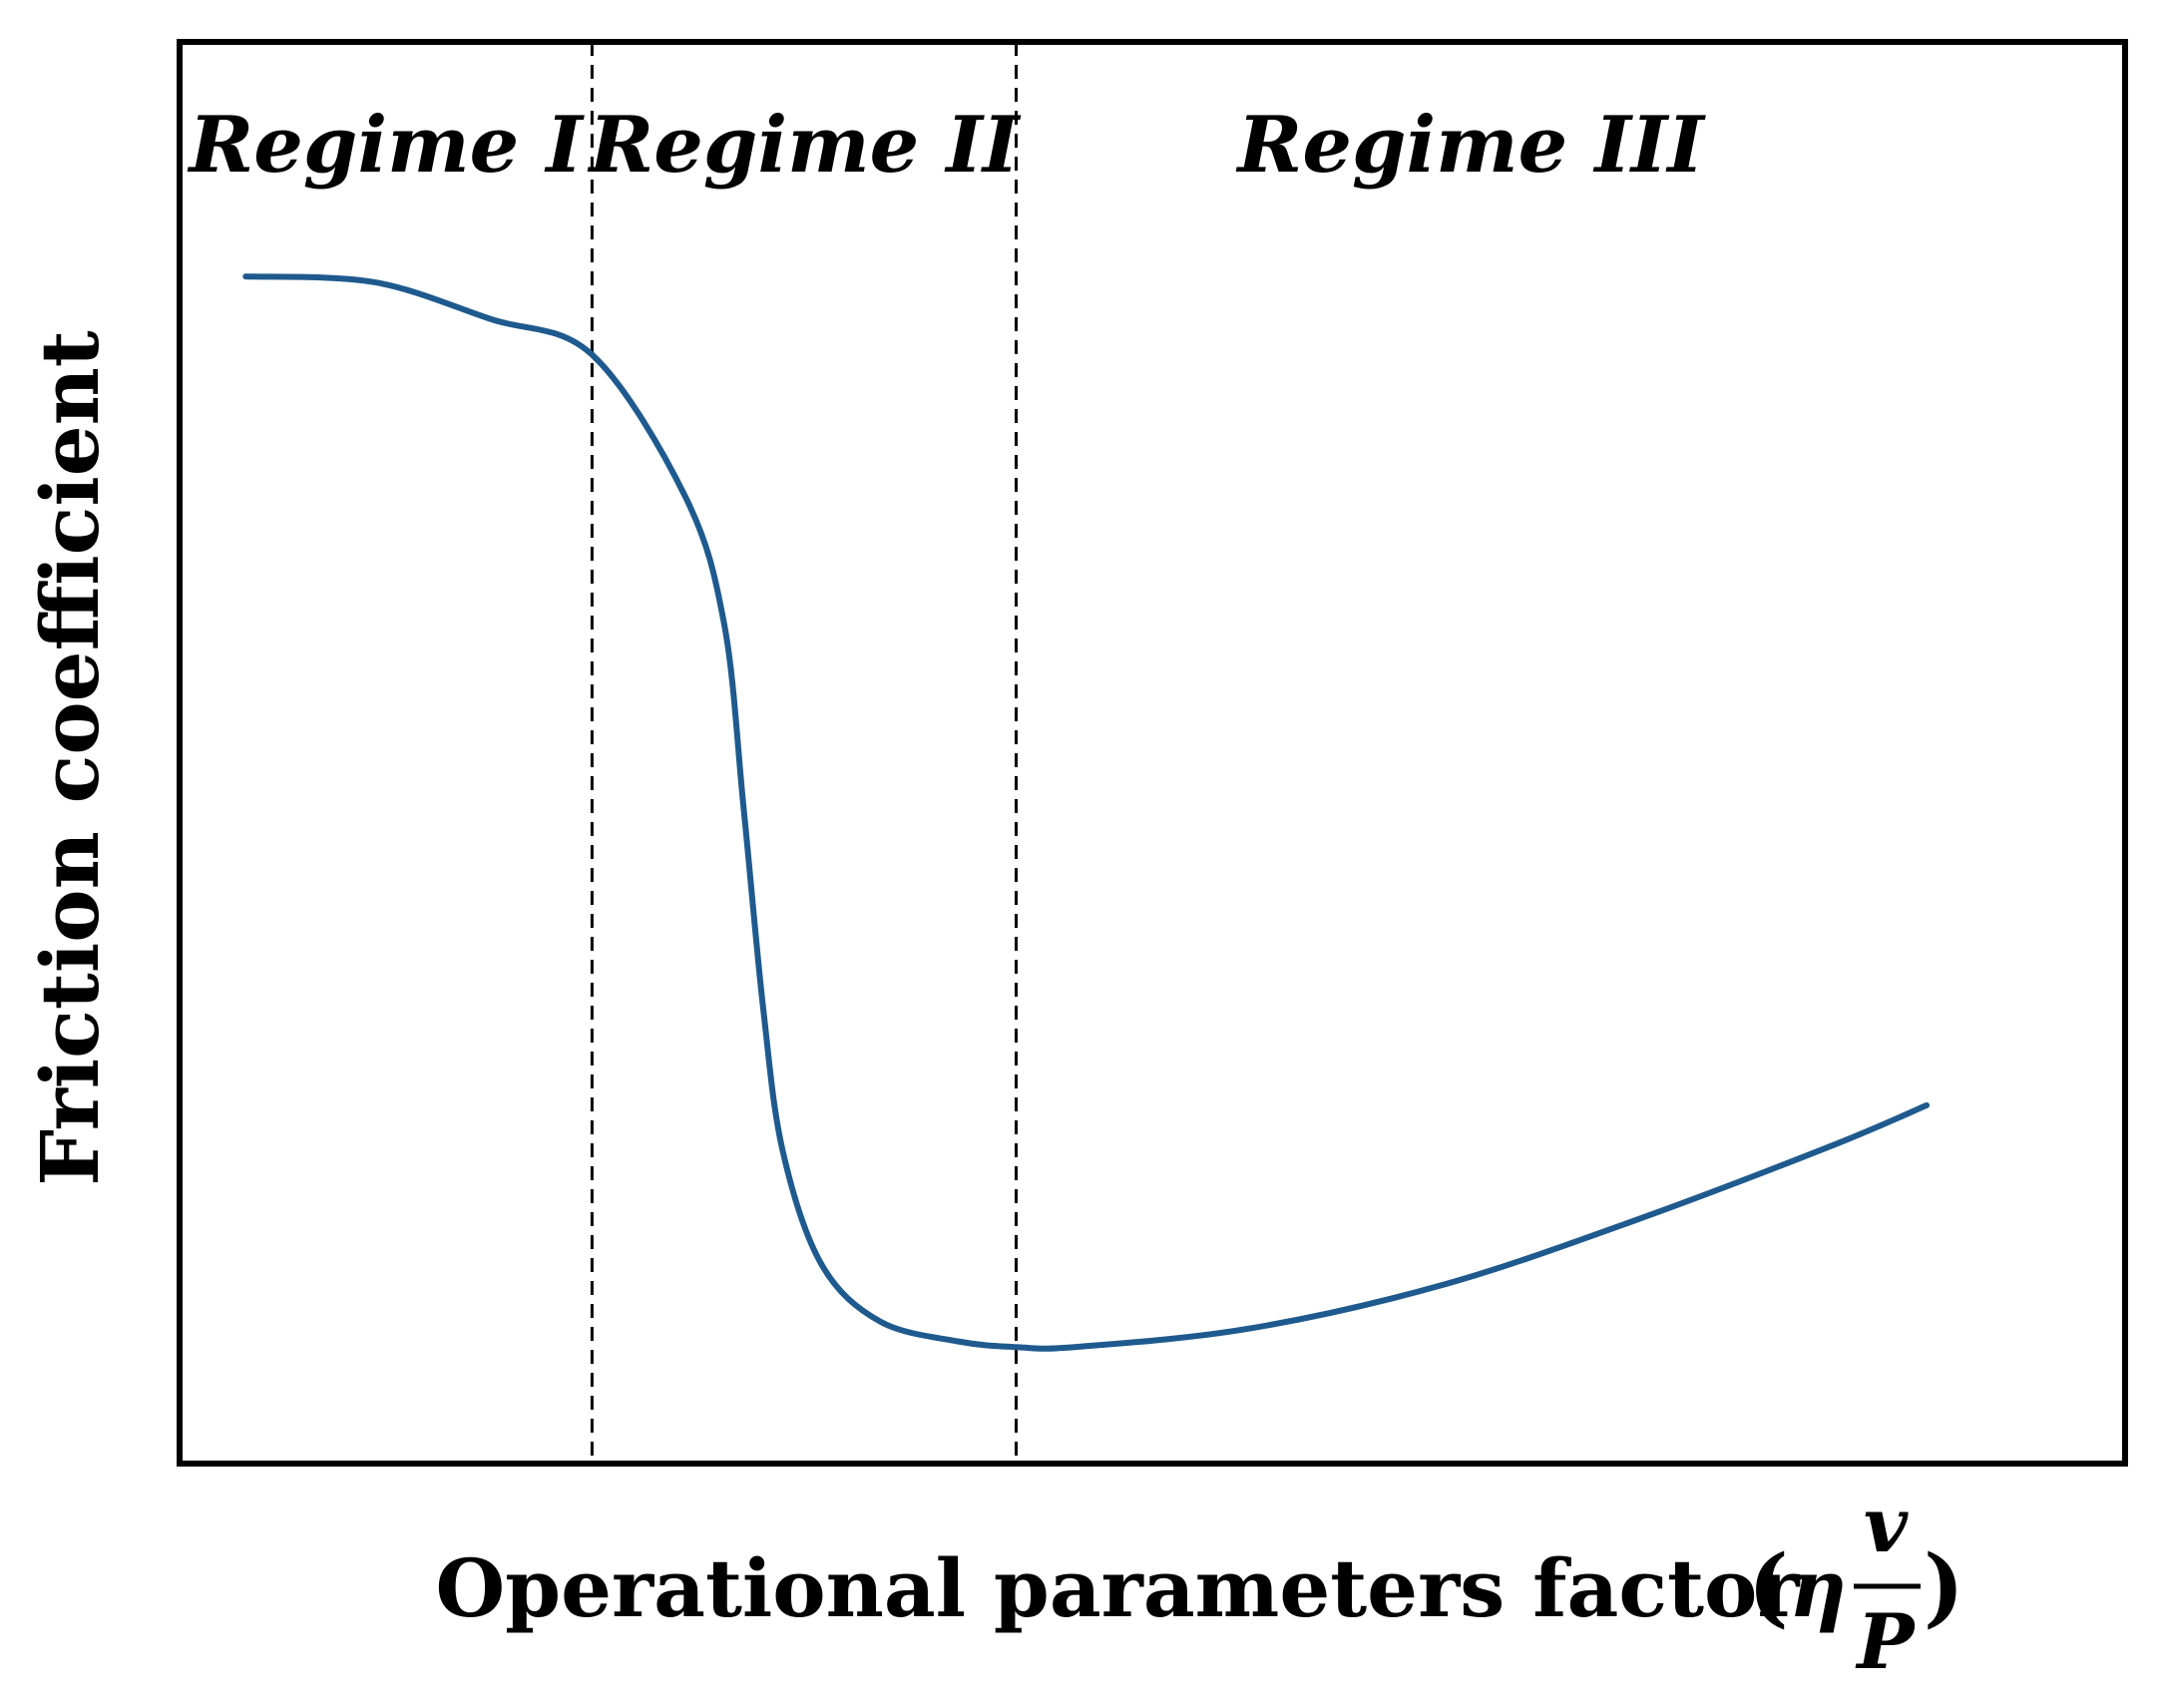 The height and width of the screenshot is (1708, 2158). I want to click on x-axis-math: ( η v P ), so click(1856, 1583).